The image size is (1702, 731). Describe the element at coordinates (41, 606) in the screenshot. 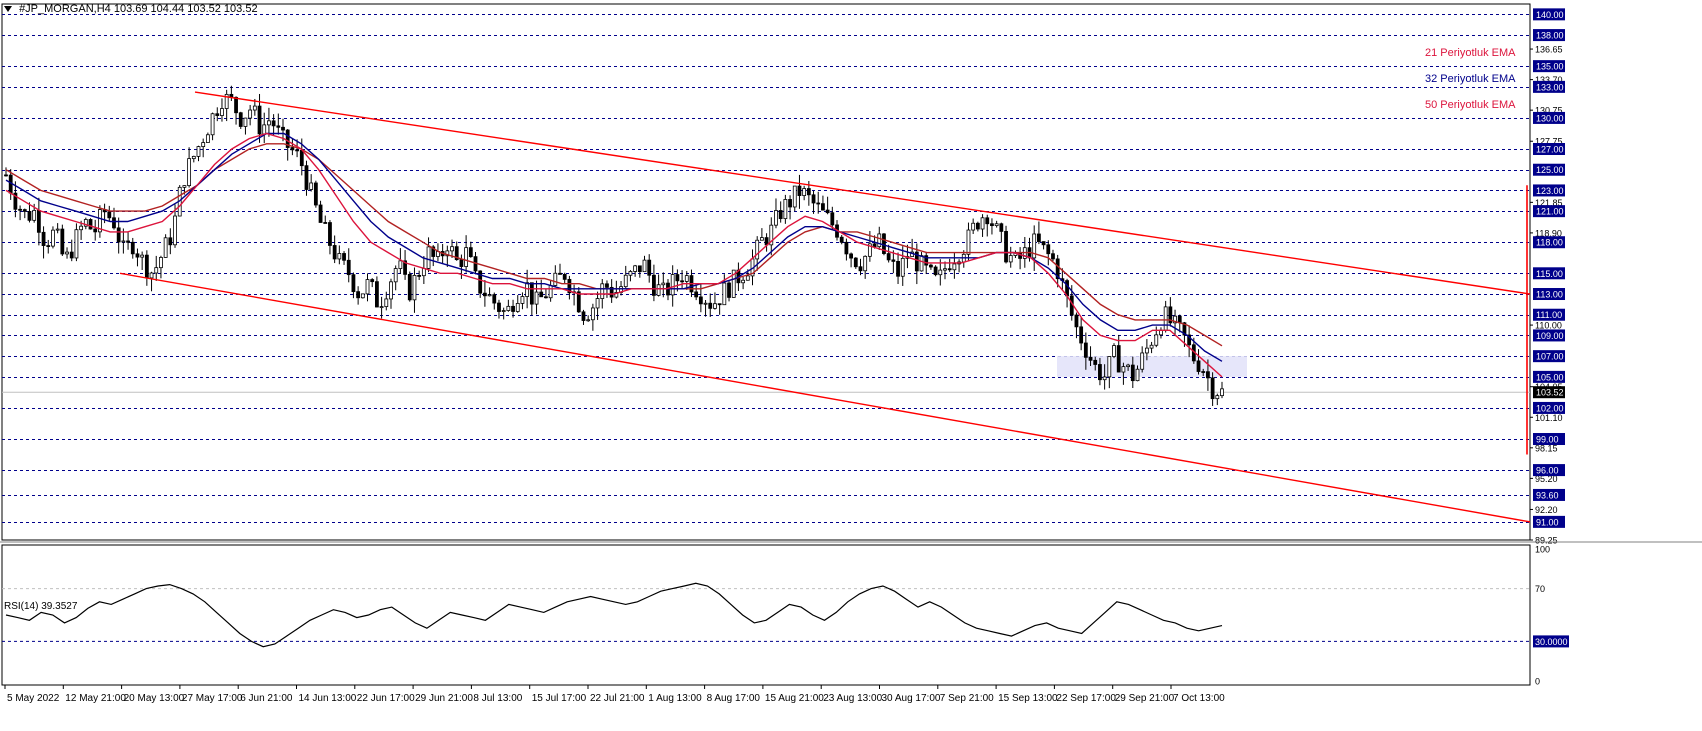

I see `rsi-label: RSI(14) 39.3527` at that location.